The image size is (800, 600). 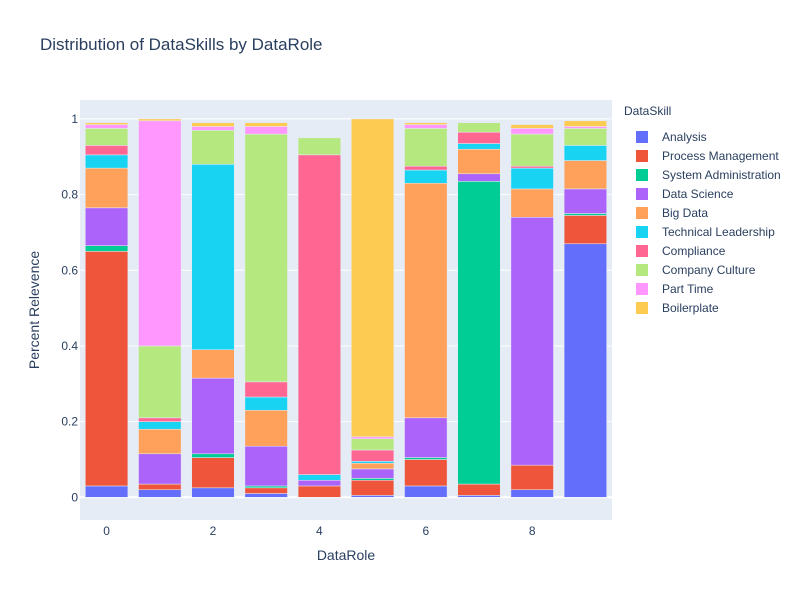 What do you see at coordinates (702, 155) in the screenshot?
I see `legend-item: Process Management` at bounding box center [702, 155].